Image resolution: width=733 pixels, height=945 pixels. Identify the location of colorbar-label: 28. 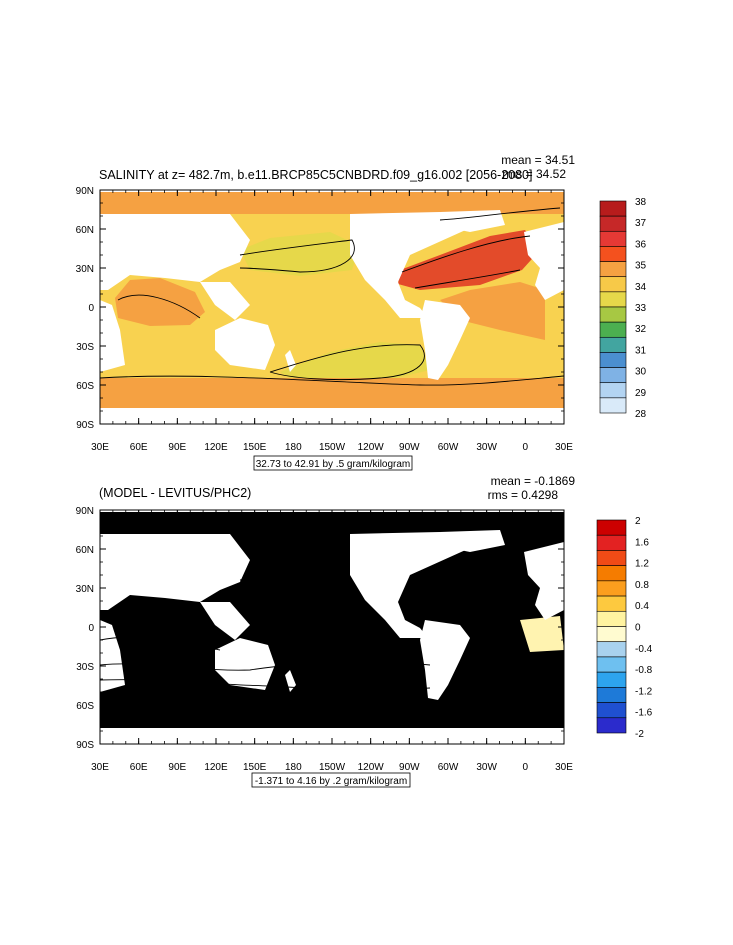
(641, 414).